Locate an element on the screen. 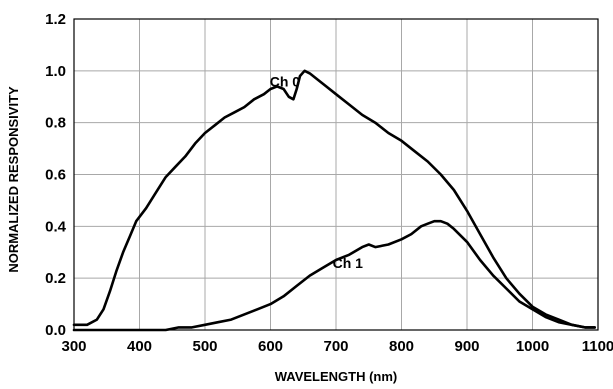  y-tick-label: 0.6 is located at coordinates (55, 175).